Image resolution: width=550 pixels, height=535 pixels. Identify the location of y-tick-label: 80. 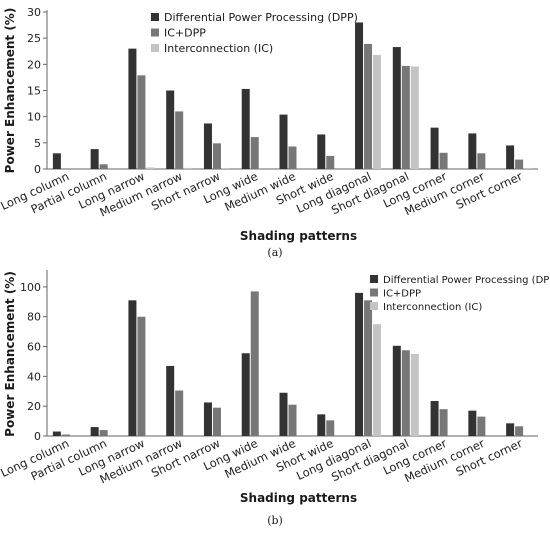
(34, 317).